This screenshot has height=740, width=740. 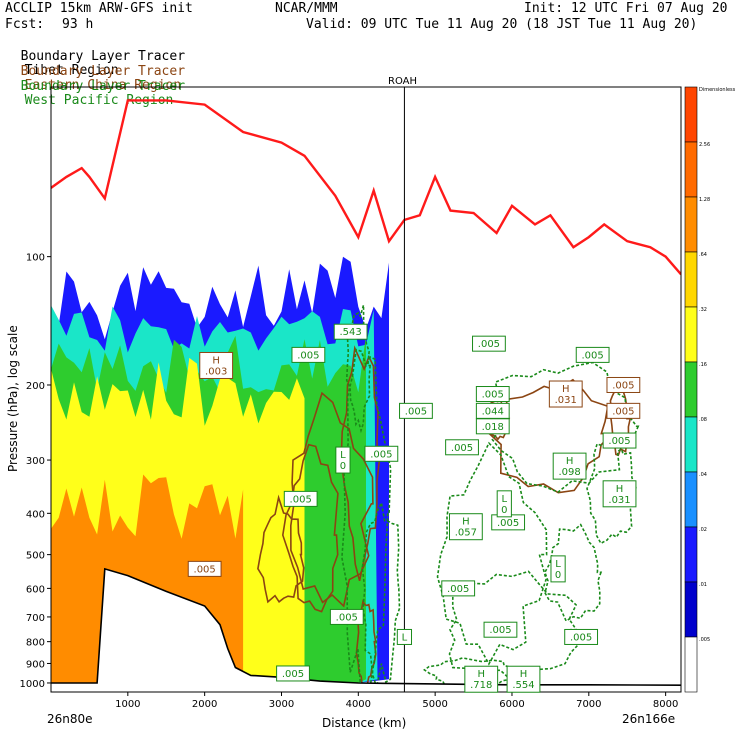 I want to click on contour-label: H.554, so click(x=523, y=679).